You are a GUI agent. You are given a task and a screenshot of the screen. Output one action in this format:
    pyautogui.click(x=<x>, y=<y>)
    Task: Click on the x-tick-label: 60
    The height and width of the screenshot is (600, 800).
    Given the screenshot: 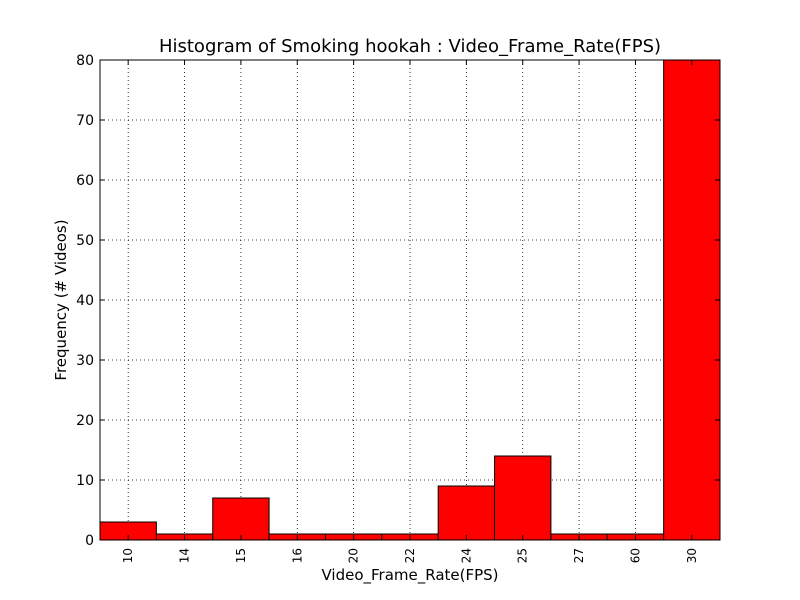 What is the action you would take?
    pyautogui.click(x=635, y=555)
    